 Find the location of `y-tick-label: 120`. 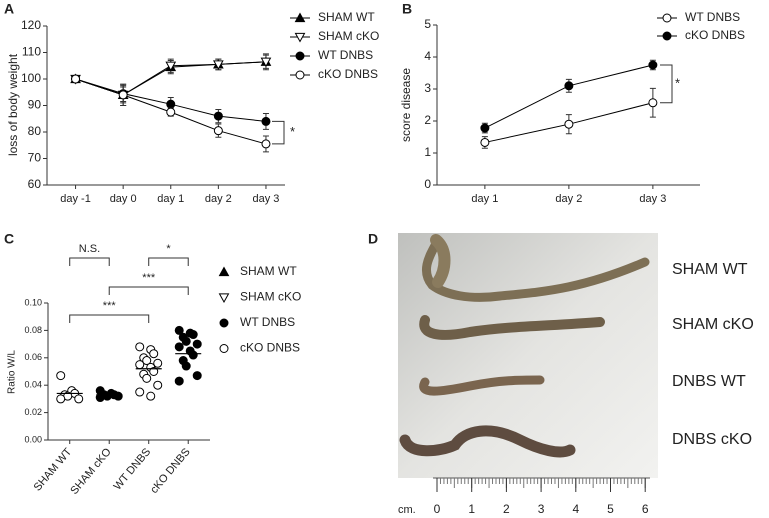

y-tick-label: 120 is located at coordinates (31, 25).